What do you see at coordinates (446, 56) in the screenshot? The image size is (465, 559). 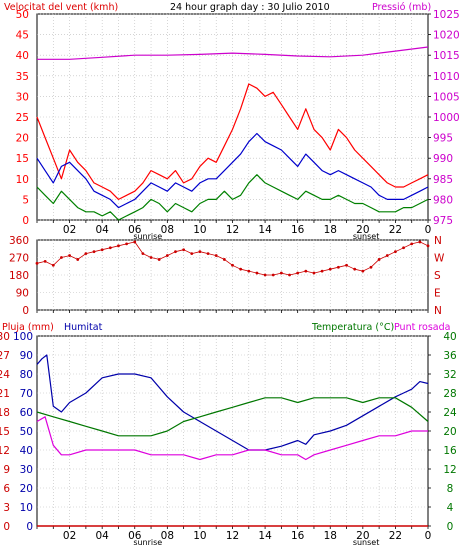 I see `pressure-tick-label: 1015` at bounding box center [446, 56].